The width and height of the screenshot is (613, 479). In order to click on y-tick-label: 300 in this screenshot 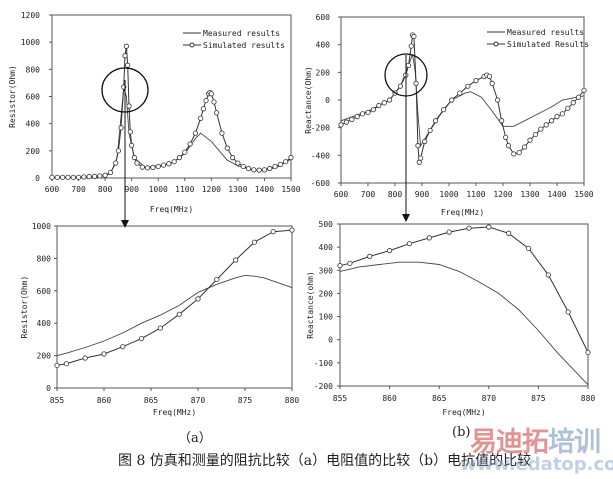, I will do `click(326, 270)`.